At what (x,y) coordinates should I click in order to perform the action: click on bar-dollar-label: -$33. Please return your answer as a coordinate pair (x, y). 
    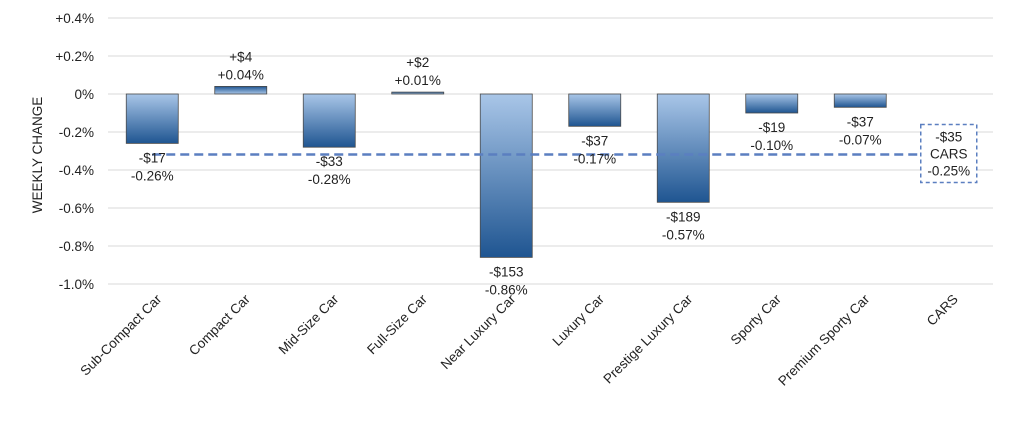
    Looking at the image, I should click on (329, 161).